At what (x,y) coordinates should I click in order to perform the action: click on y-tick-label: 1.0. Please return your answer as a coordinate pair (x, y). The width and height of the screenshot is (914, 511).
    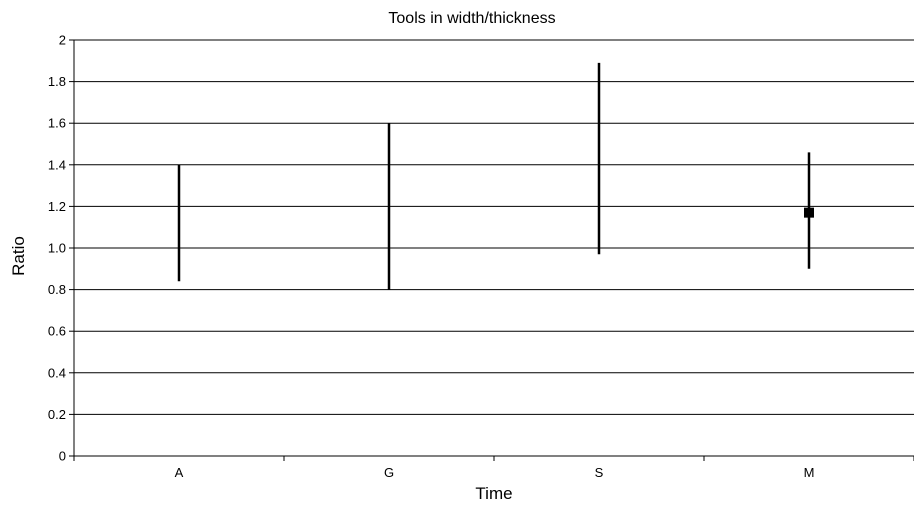
    Looking at the image, I should click on (57, 248).